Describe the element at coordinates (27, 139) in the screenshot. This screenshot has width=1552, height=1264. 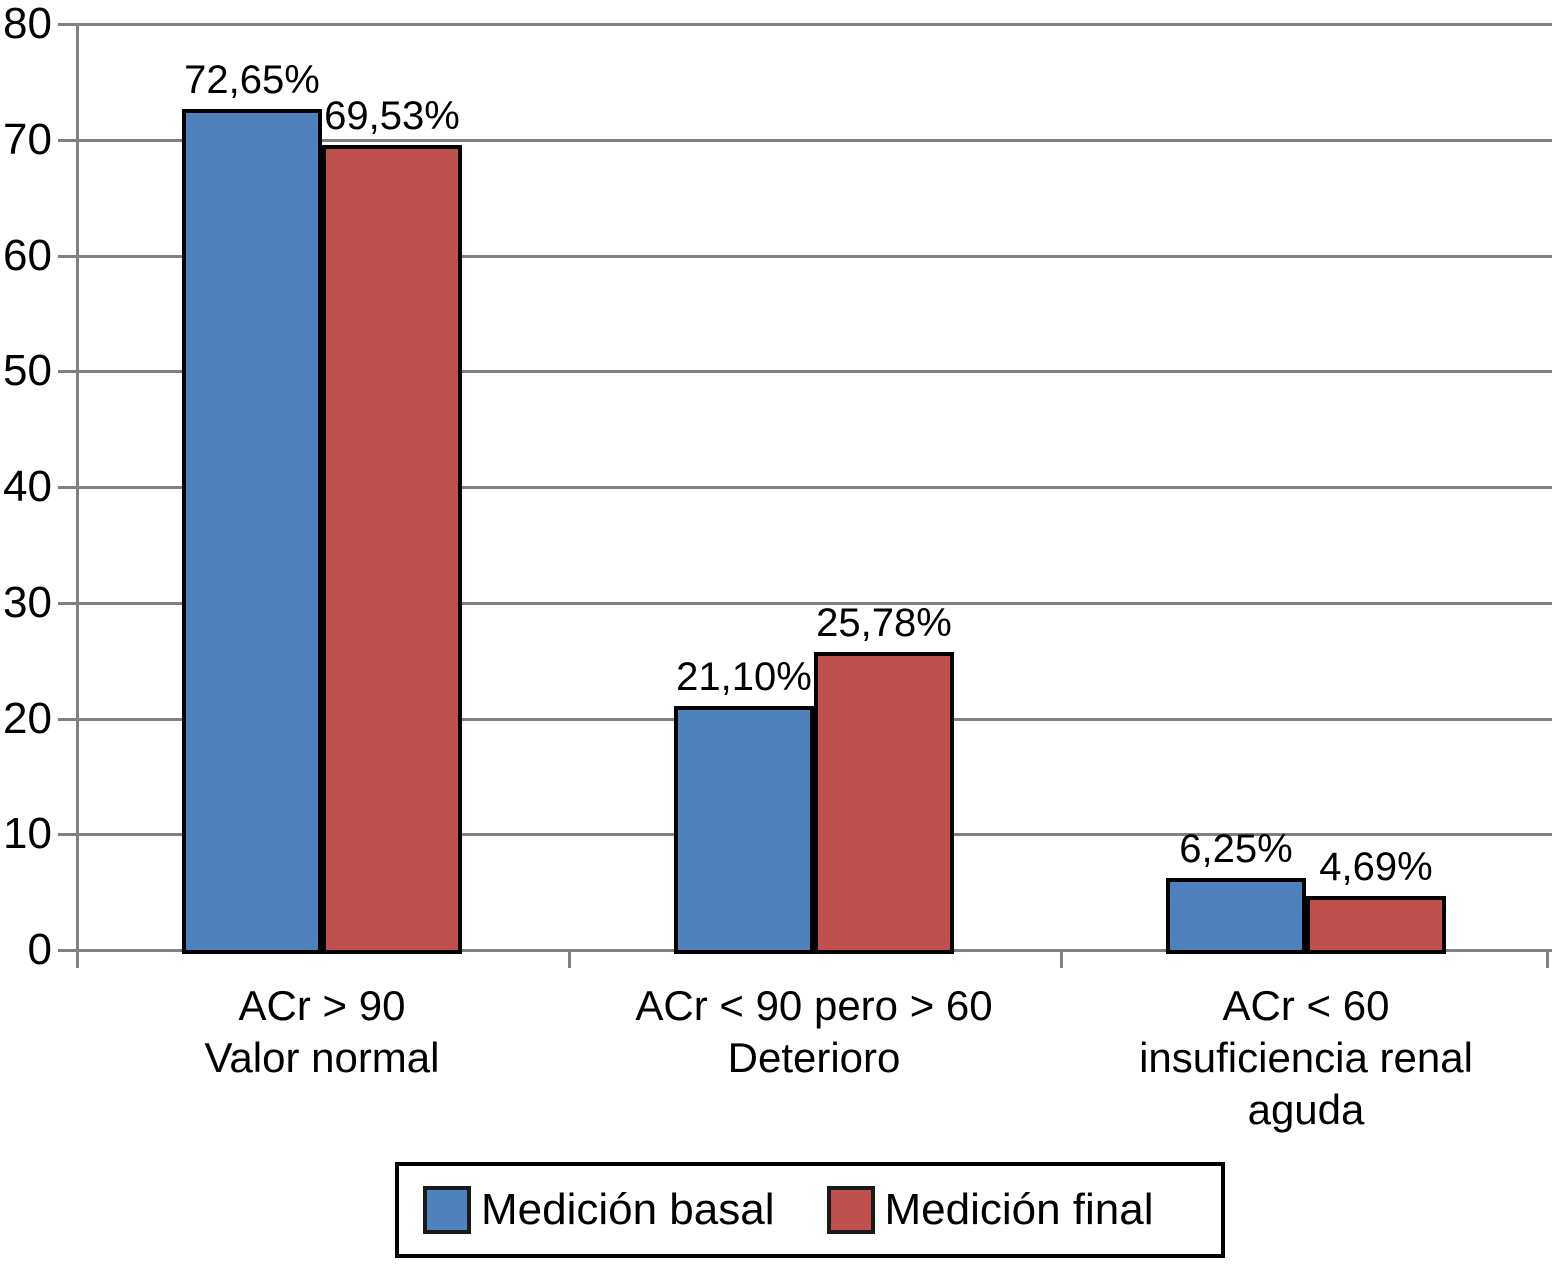
I see `y-tick-label-70: 70` at that location.